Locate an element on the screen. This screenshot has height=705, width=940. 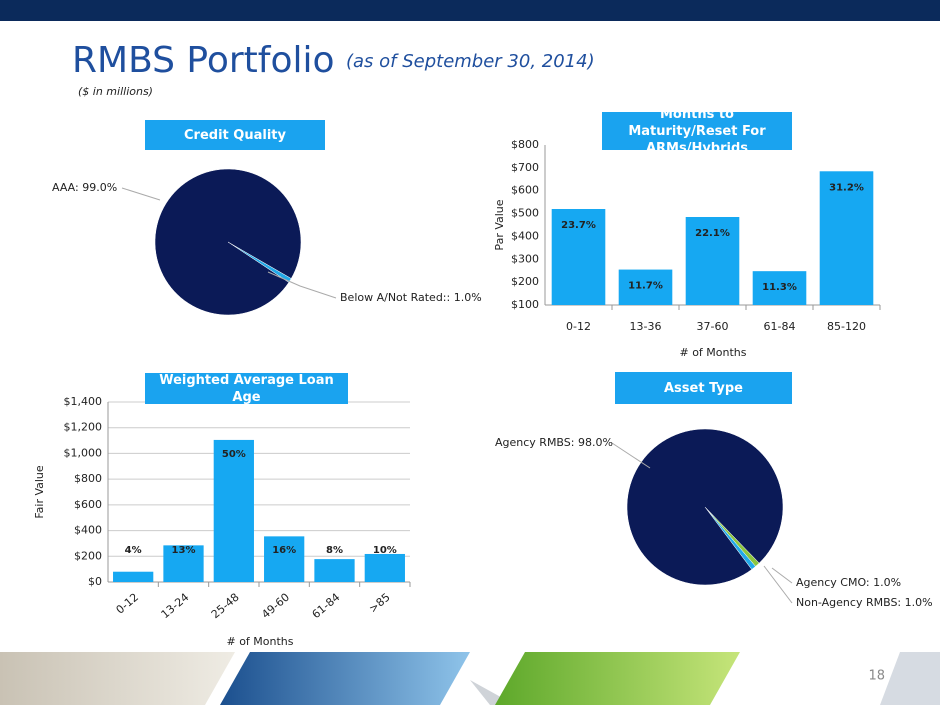
title-text: RMBS Portfolio is located at coordinates (203, 60).